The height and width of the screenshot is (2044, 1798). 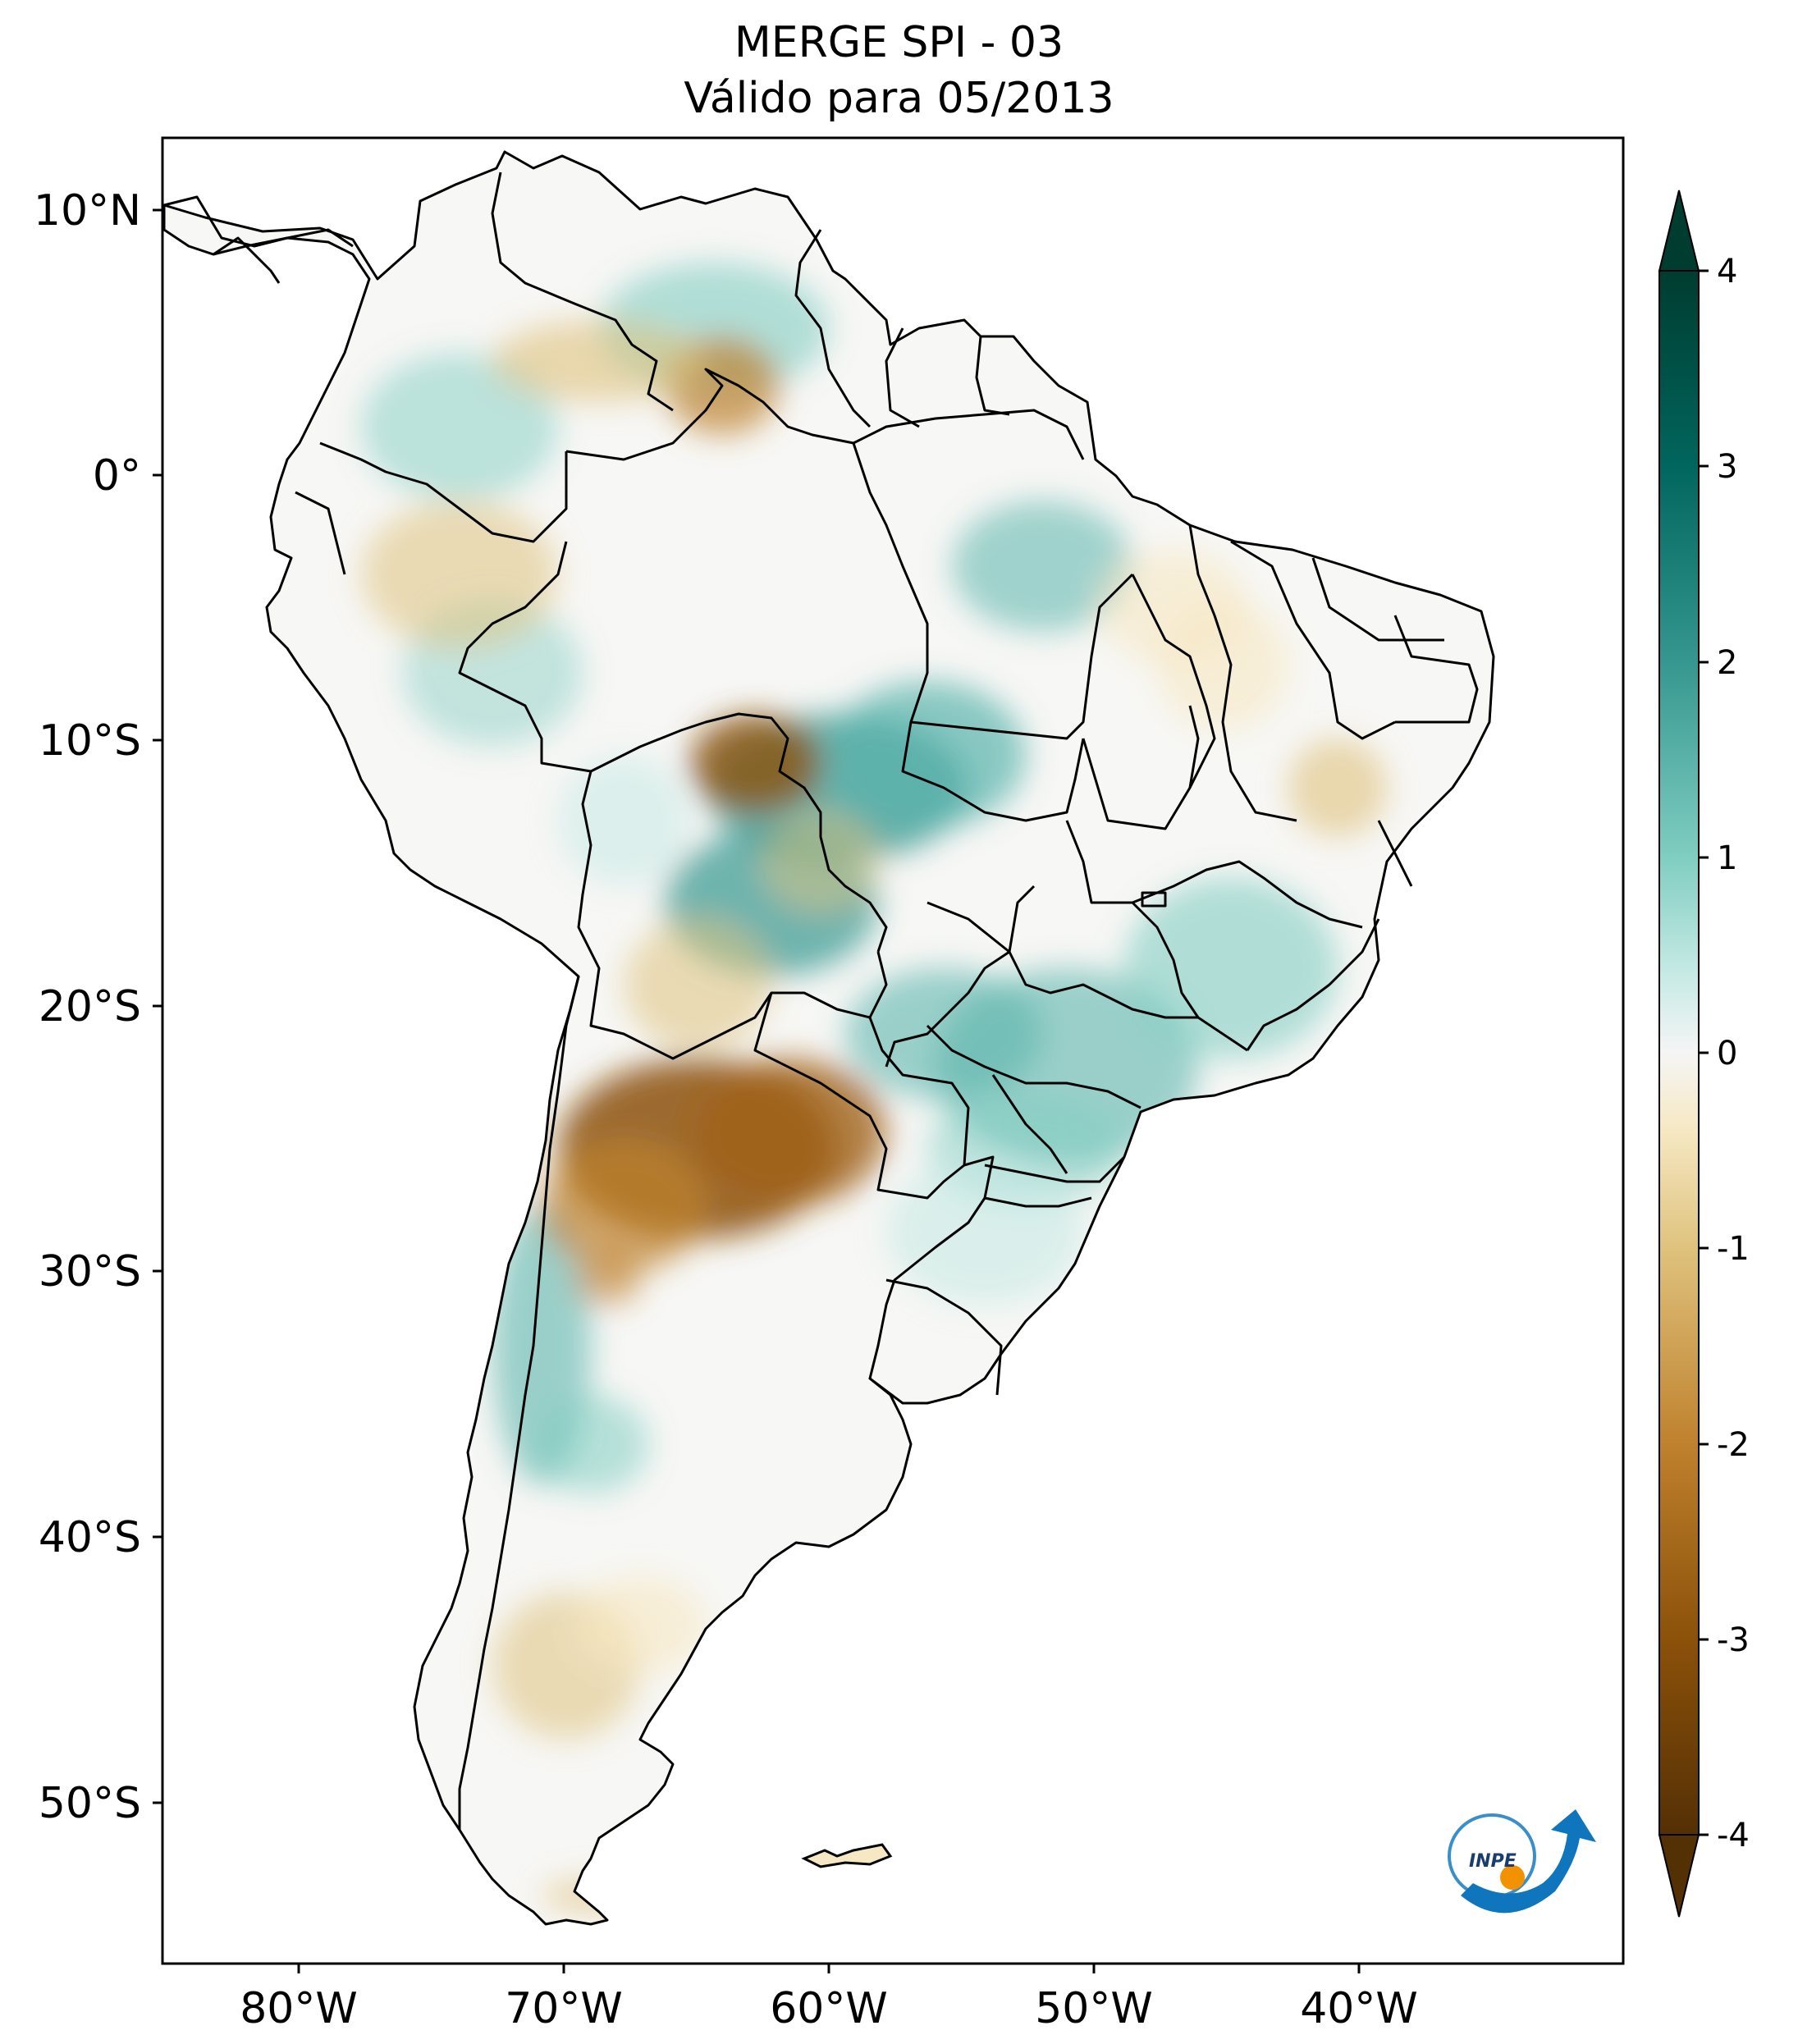 What do you see at coordinates (899, 98) in the screenshot?
I see `map-title-line2: Válido para 05/2013` at bounding box center [899, 98].